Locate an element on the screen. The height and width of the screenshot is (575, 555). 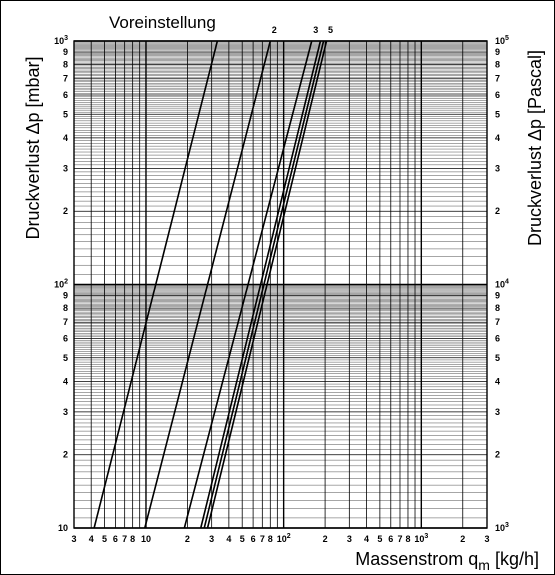
series-label-5: 5 is located at coordinates (330, 30).